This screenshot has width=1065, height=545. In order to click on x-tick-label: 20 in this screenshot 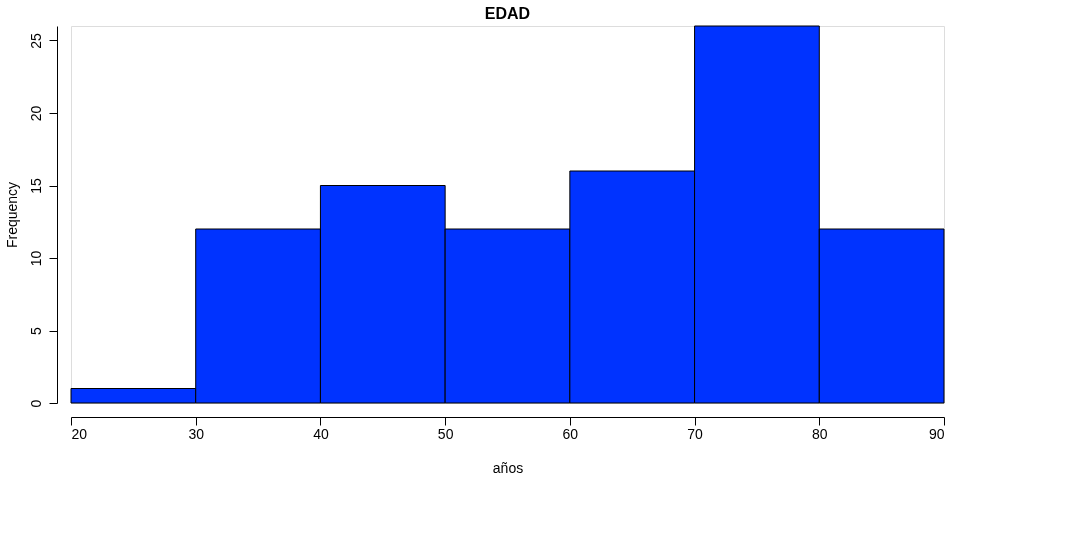, I will do `click(79, 433)`.